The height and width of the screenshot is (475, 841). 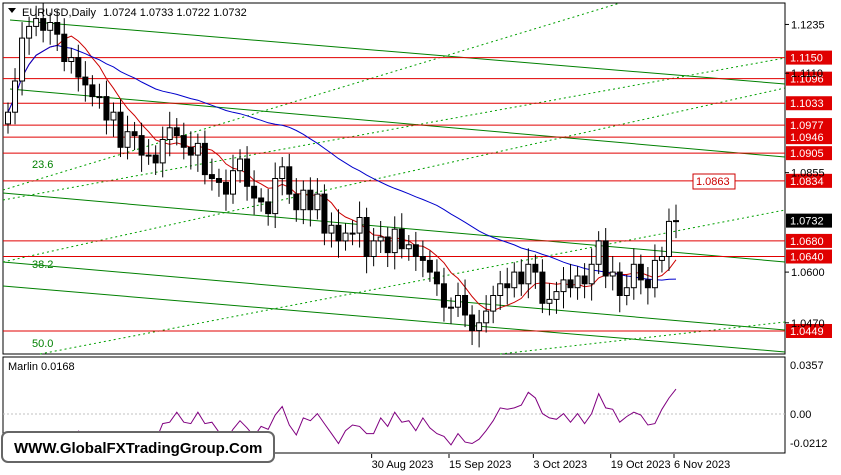 I want to click on price-tick-label: 1.0600, so click(x=808, y=273).